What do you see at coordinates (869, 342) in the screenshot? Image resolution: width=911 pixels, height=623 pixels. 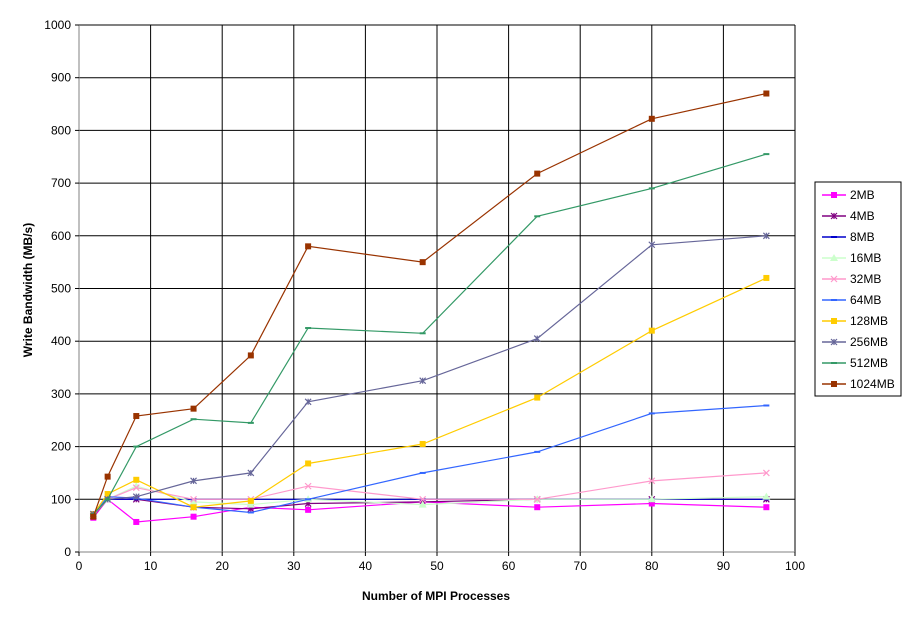 I see `legend-label: 256MB` at bounding box center [869, 342].